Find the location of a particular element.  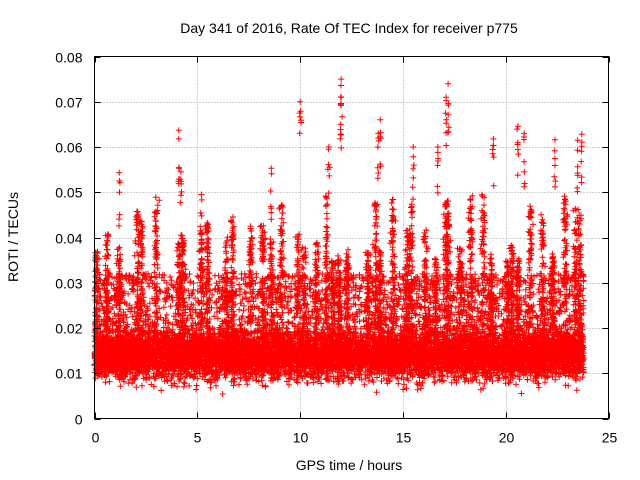

y-tick-label: 0.07 is located at coordinates (68, 103).